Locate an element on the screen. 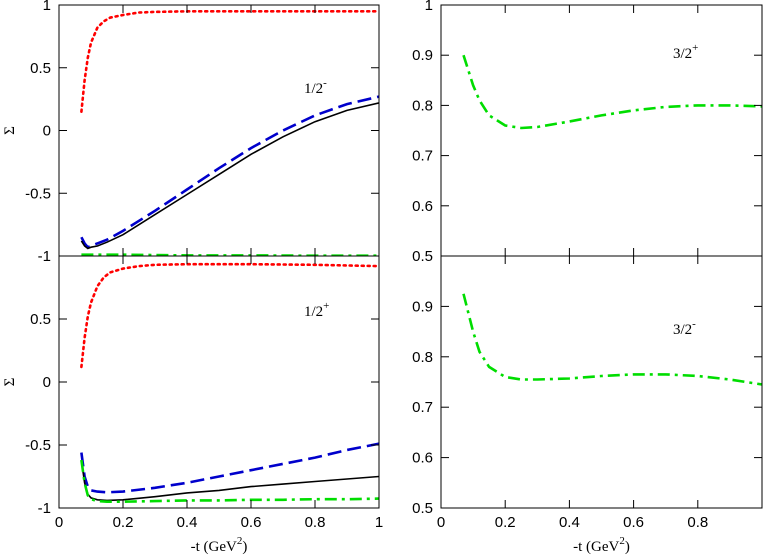 The height and width of the screenshot is (558, 763). panel-label: 3/2+ is located at coordinates (685, 52).